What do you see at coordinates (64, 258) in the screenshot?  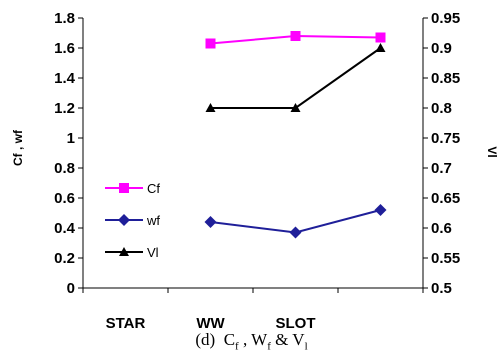 I see `left-tick-label: 0.2` at bounding box center [64, 258].